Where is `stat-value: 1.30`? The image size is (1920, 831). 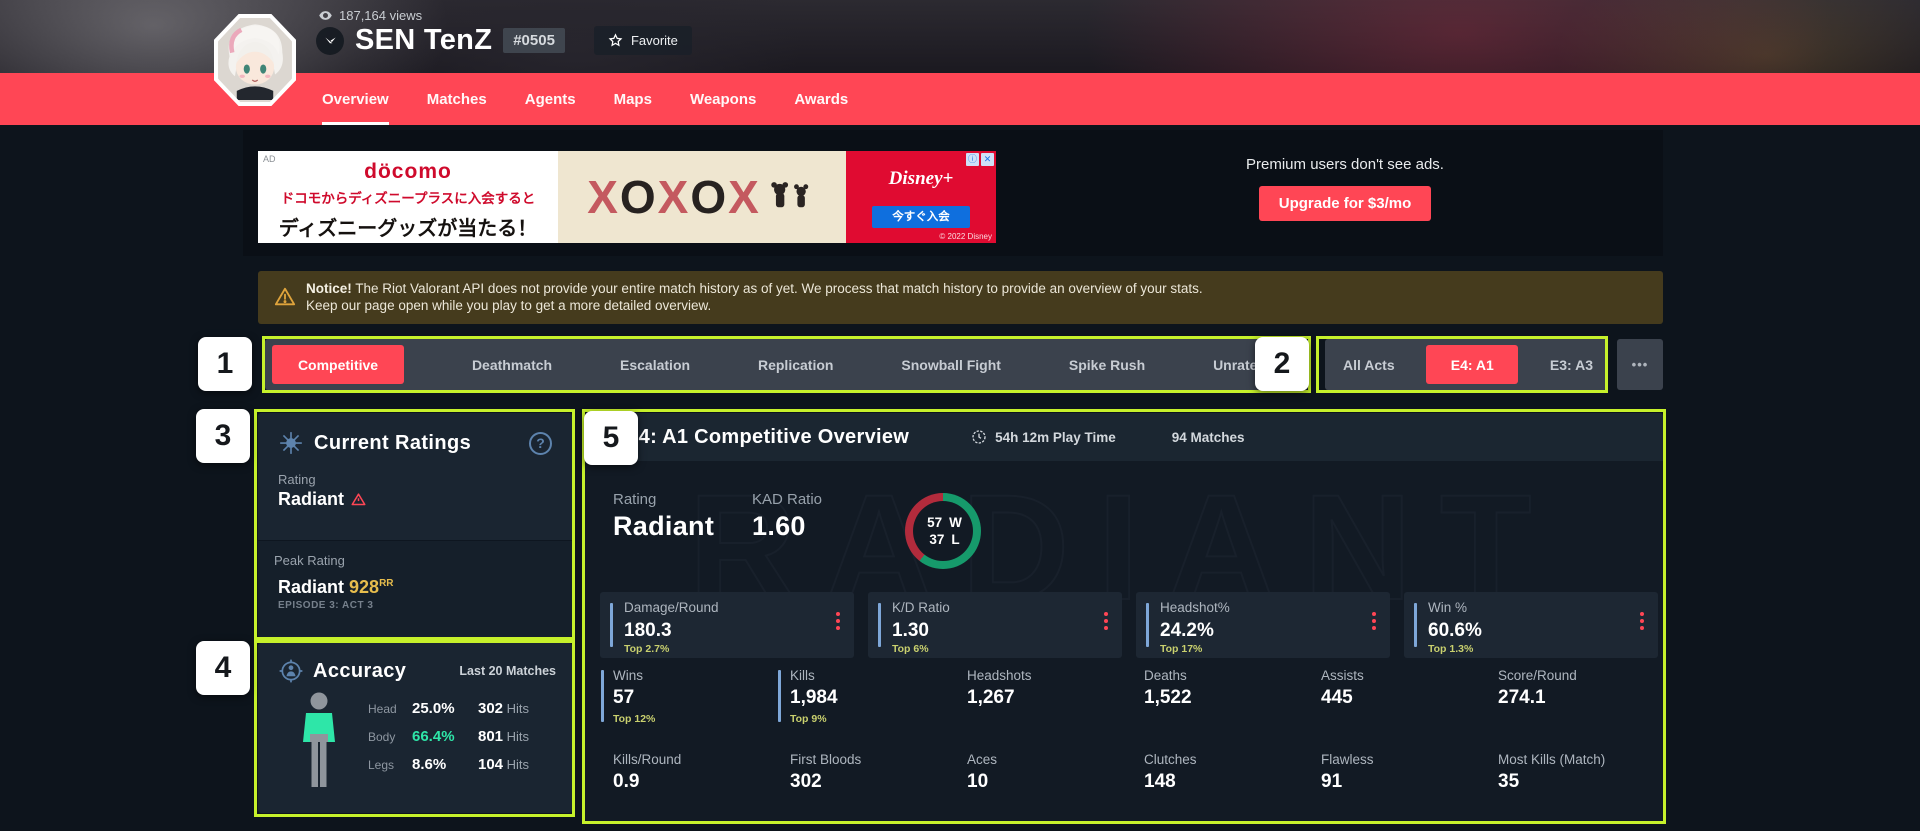 stat-value: 1.30 is located at coordinates (910, 630).